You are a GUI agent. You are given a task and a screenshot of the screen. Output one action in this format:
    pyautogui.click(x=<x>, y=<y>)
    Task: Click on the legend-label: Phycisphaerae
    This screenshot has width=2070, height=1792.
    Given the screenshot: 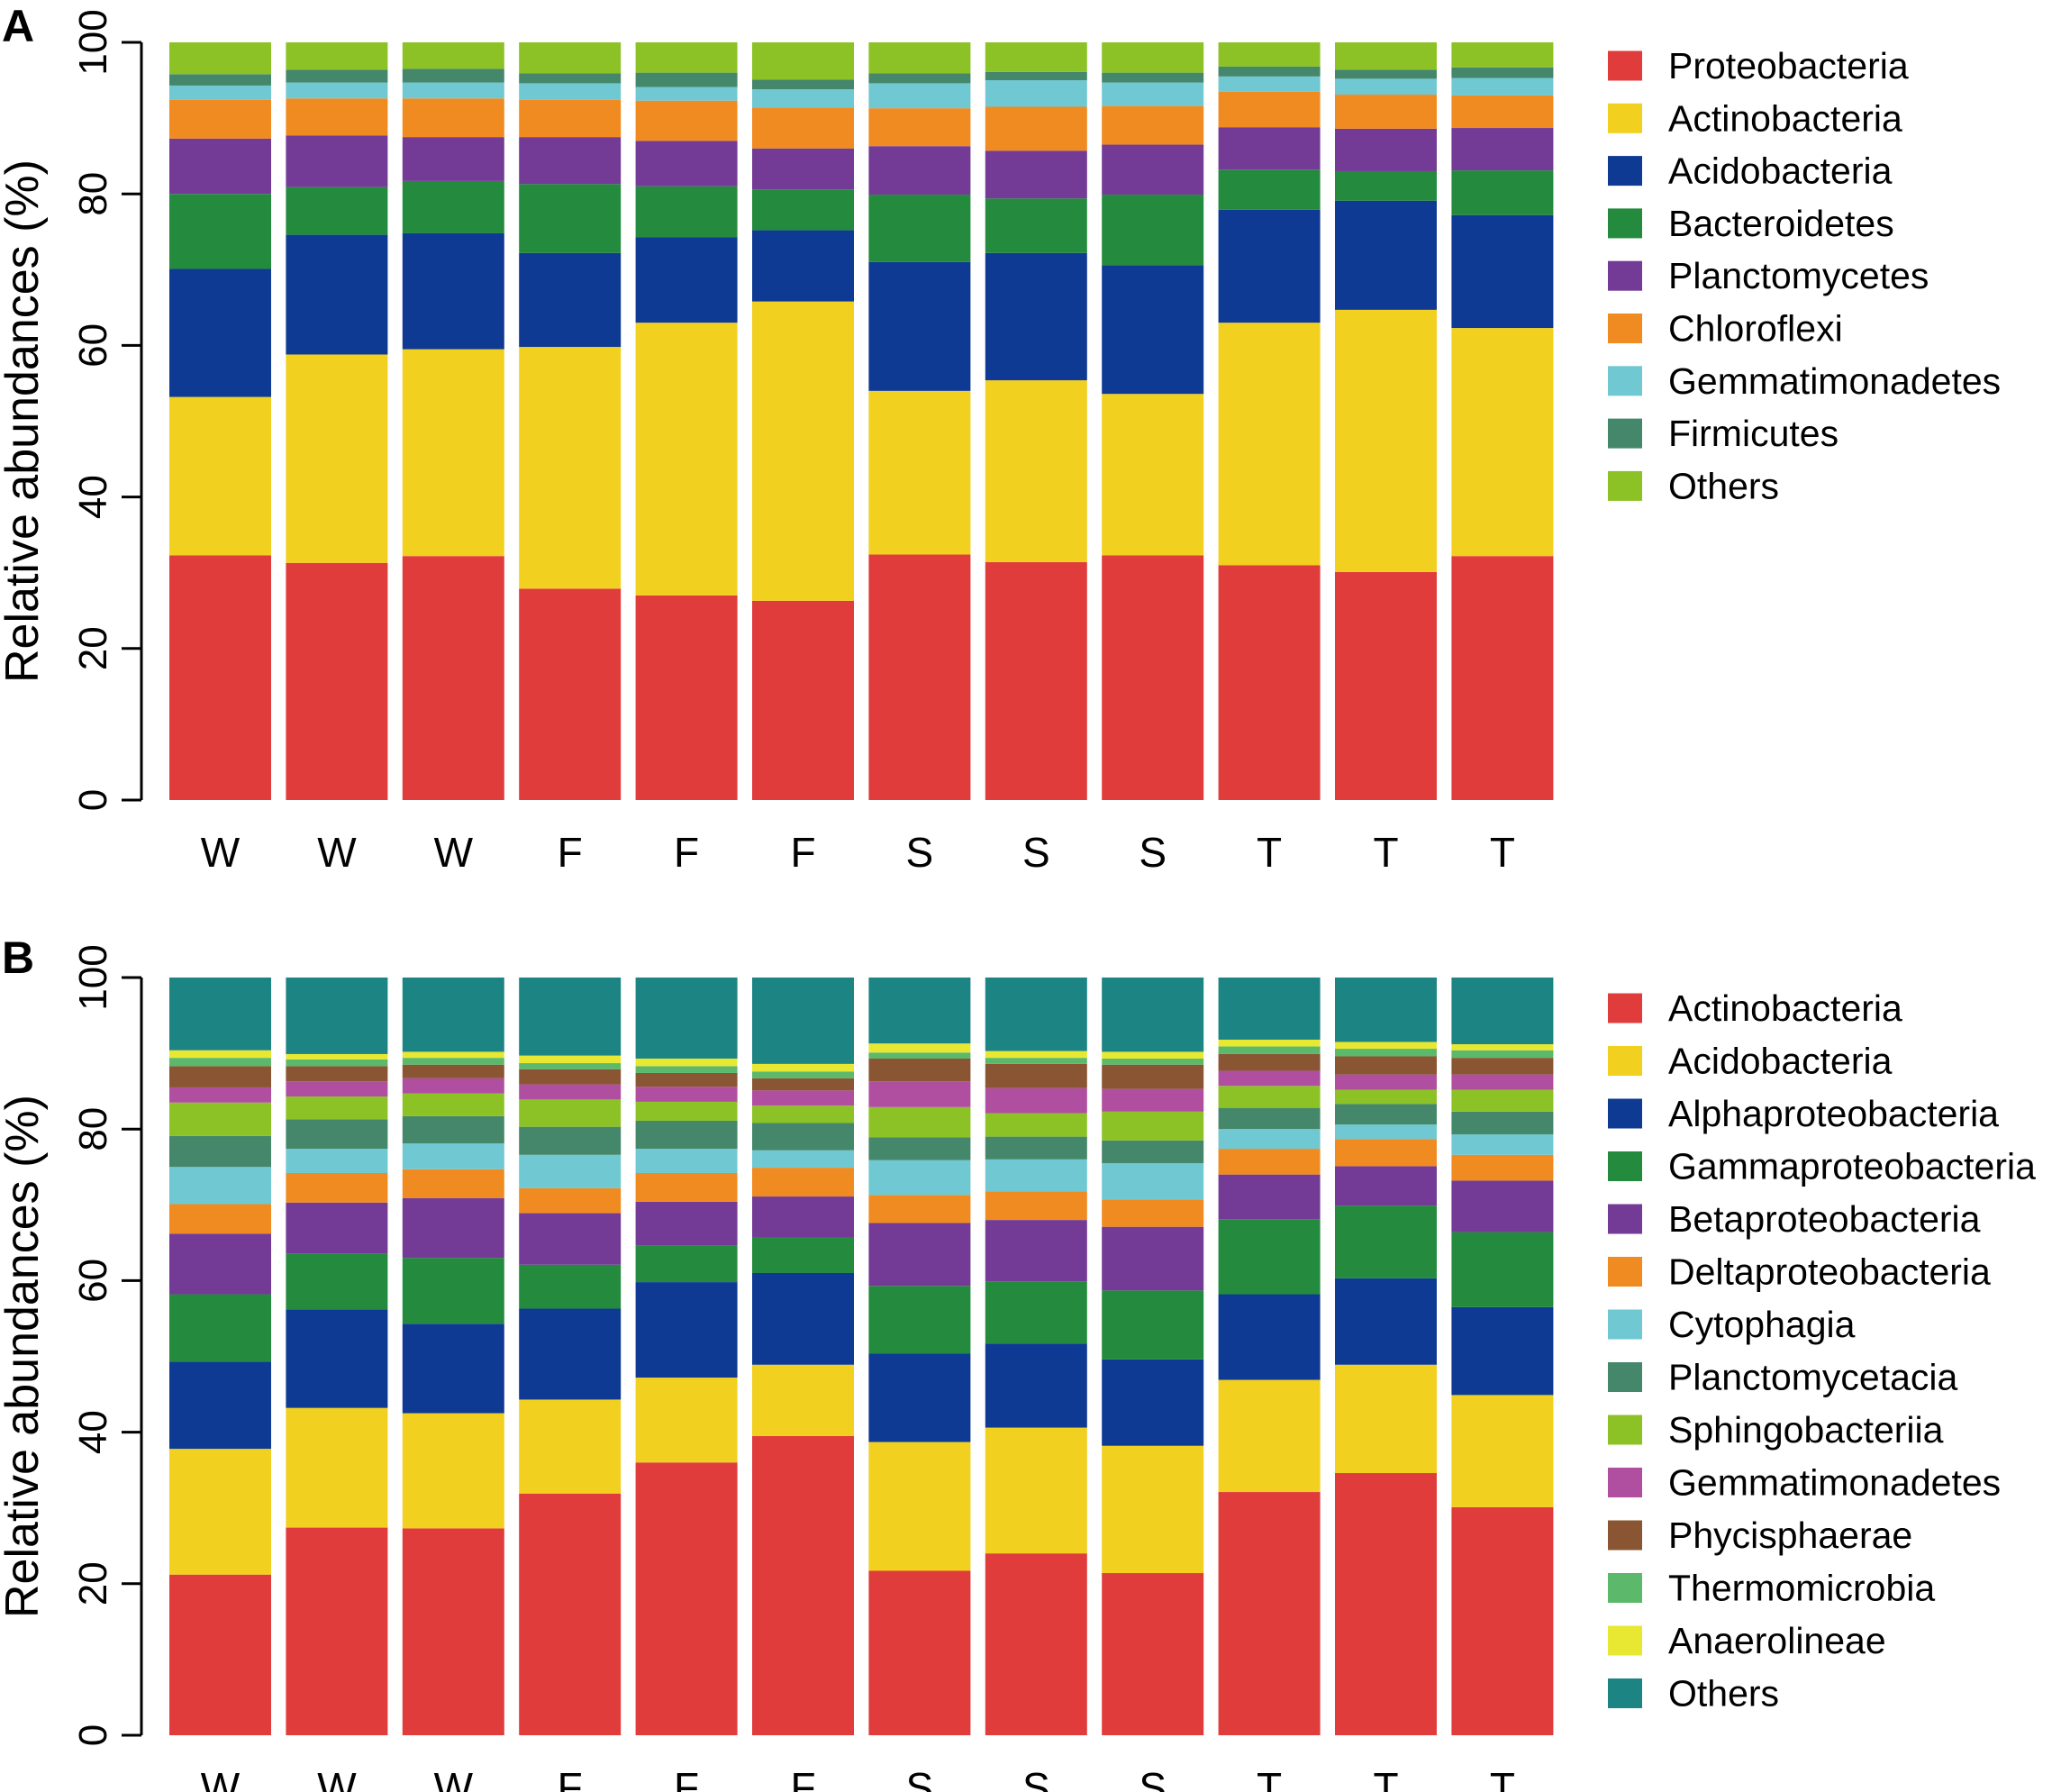 What is the action you would take?
    pyautogui.click(x=1790, y=1535)
    